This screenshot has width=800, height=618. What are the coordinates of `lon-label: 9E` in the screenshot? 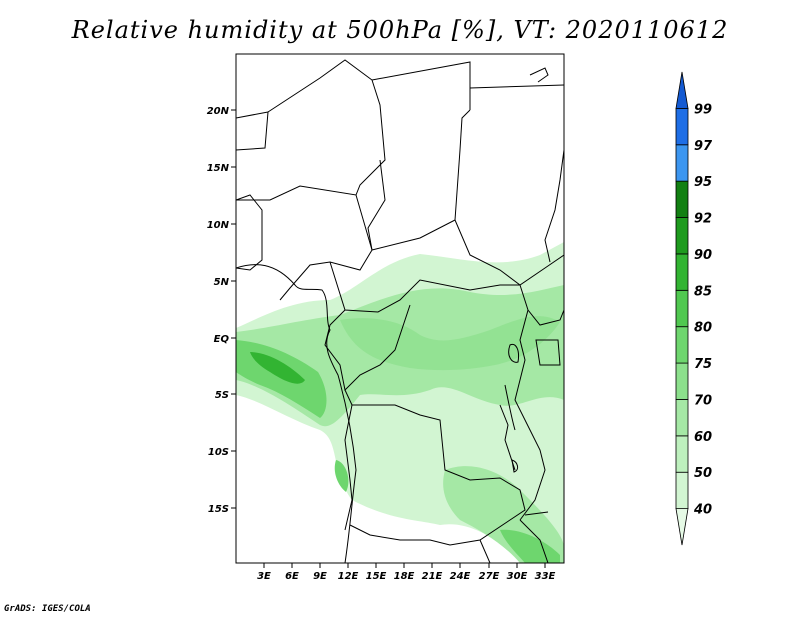 It's located at (320, 576).